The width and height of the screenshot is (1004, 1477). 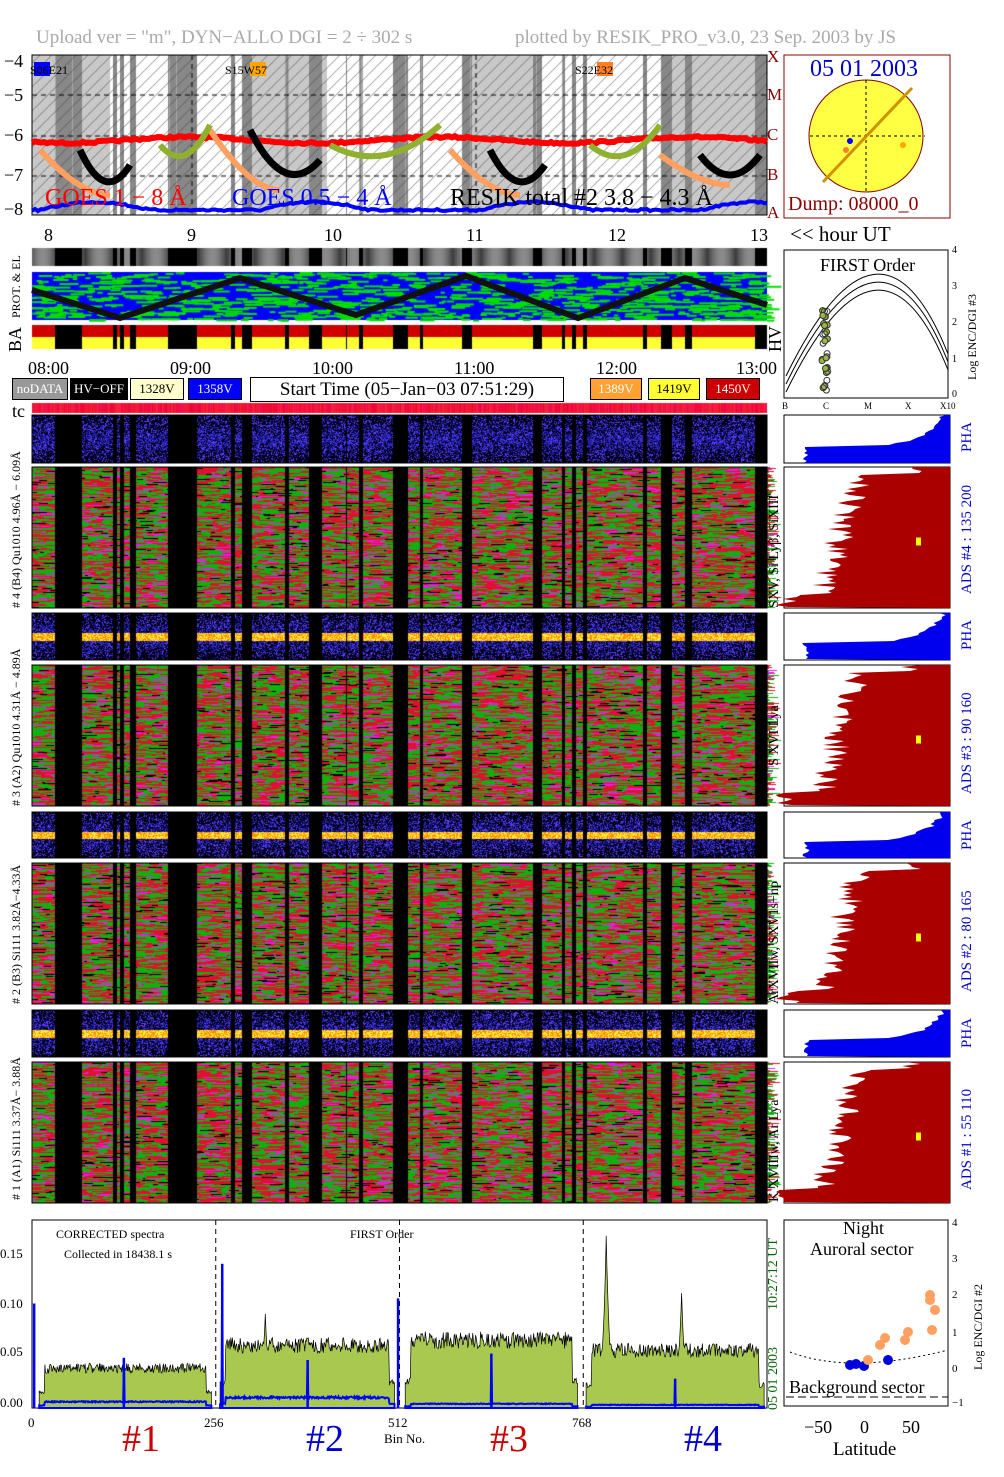 What do you see at coordinates (312, 198) in the screenshot?
I see `legend-goes-05-4: GOES 0.5 − 4 Å` at bounding box center [312, 198].